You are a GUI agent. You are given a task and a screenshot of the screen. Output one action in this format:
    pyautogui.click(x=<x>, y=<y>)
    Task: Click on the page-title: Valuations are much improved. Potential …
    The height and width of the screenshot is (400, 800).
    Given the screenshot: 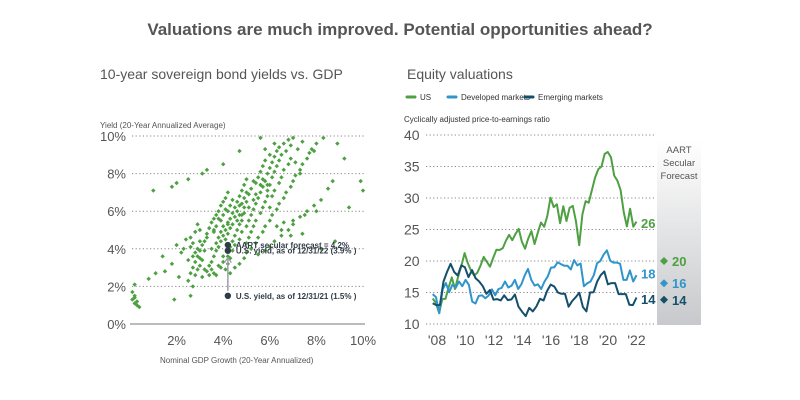 What is the action you would take?
    pyautogui.click(x=400, y=29)
    